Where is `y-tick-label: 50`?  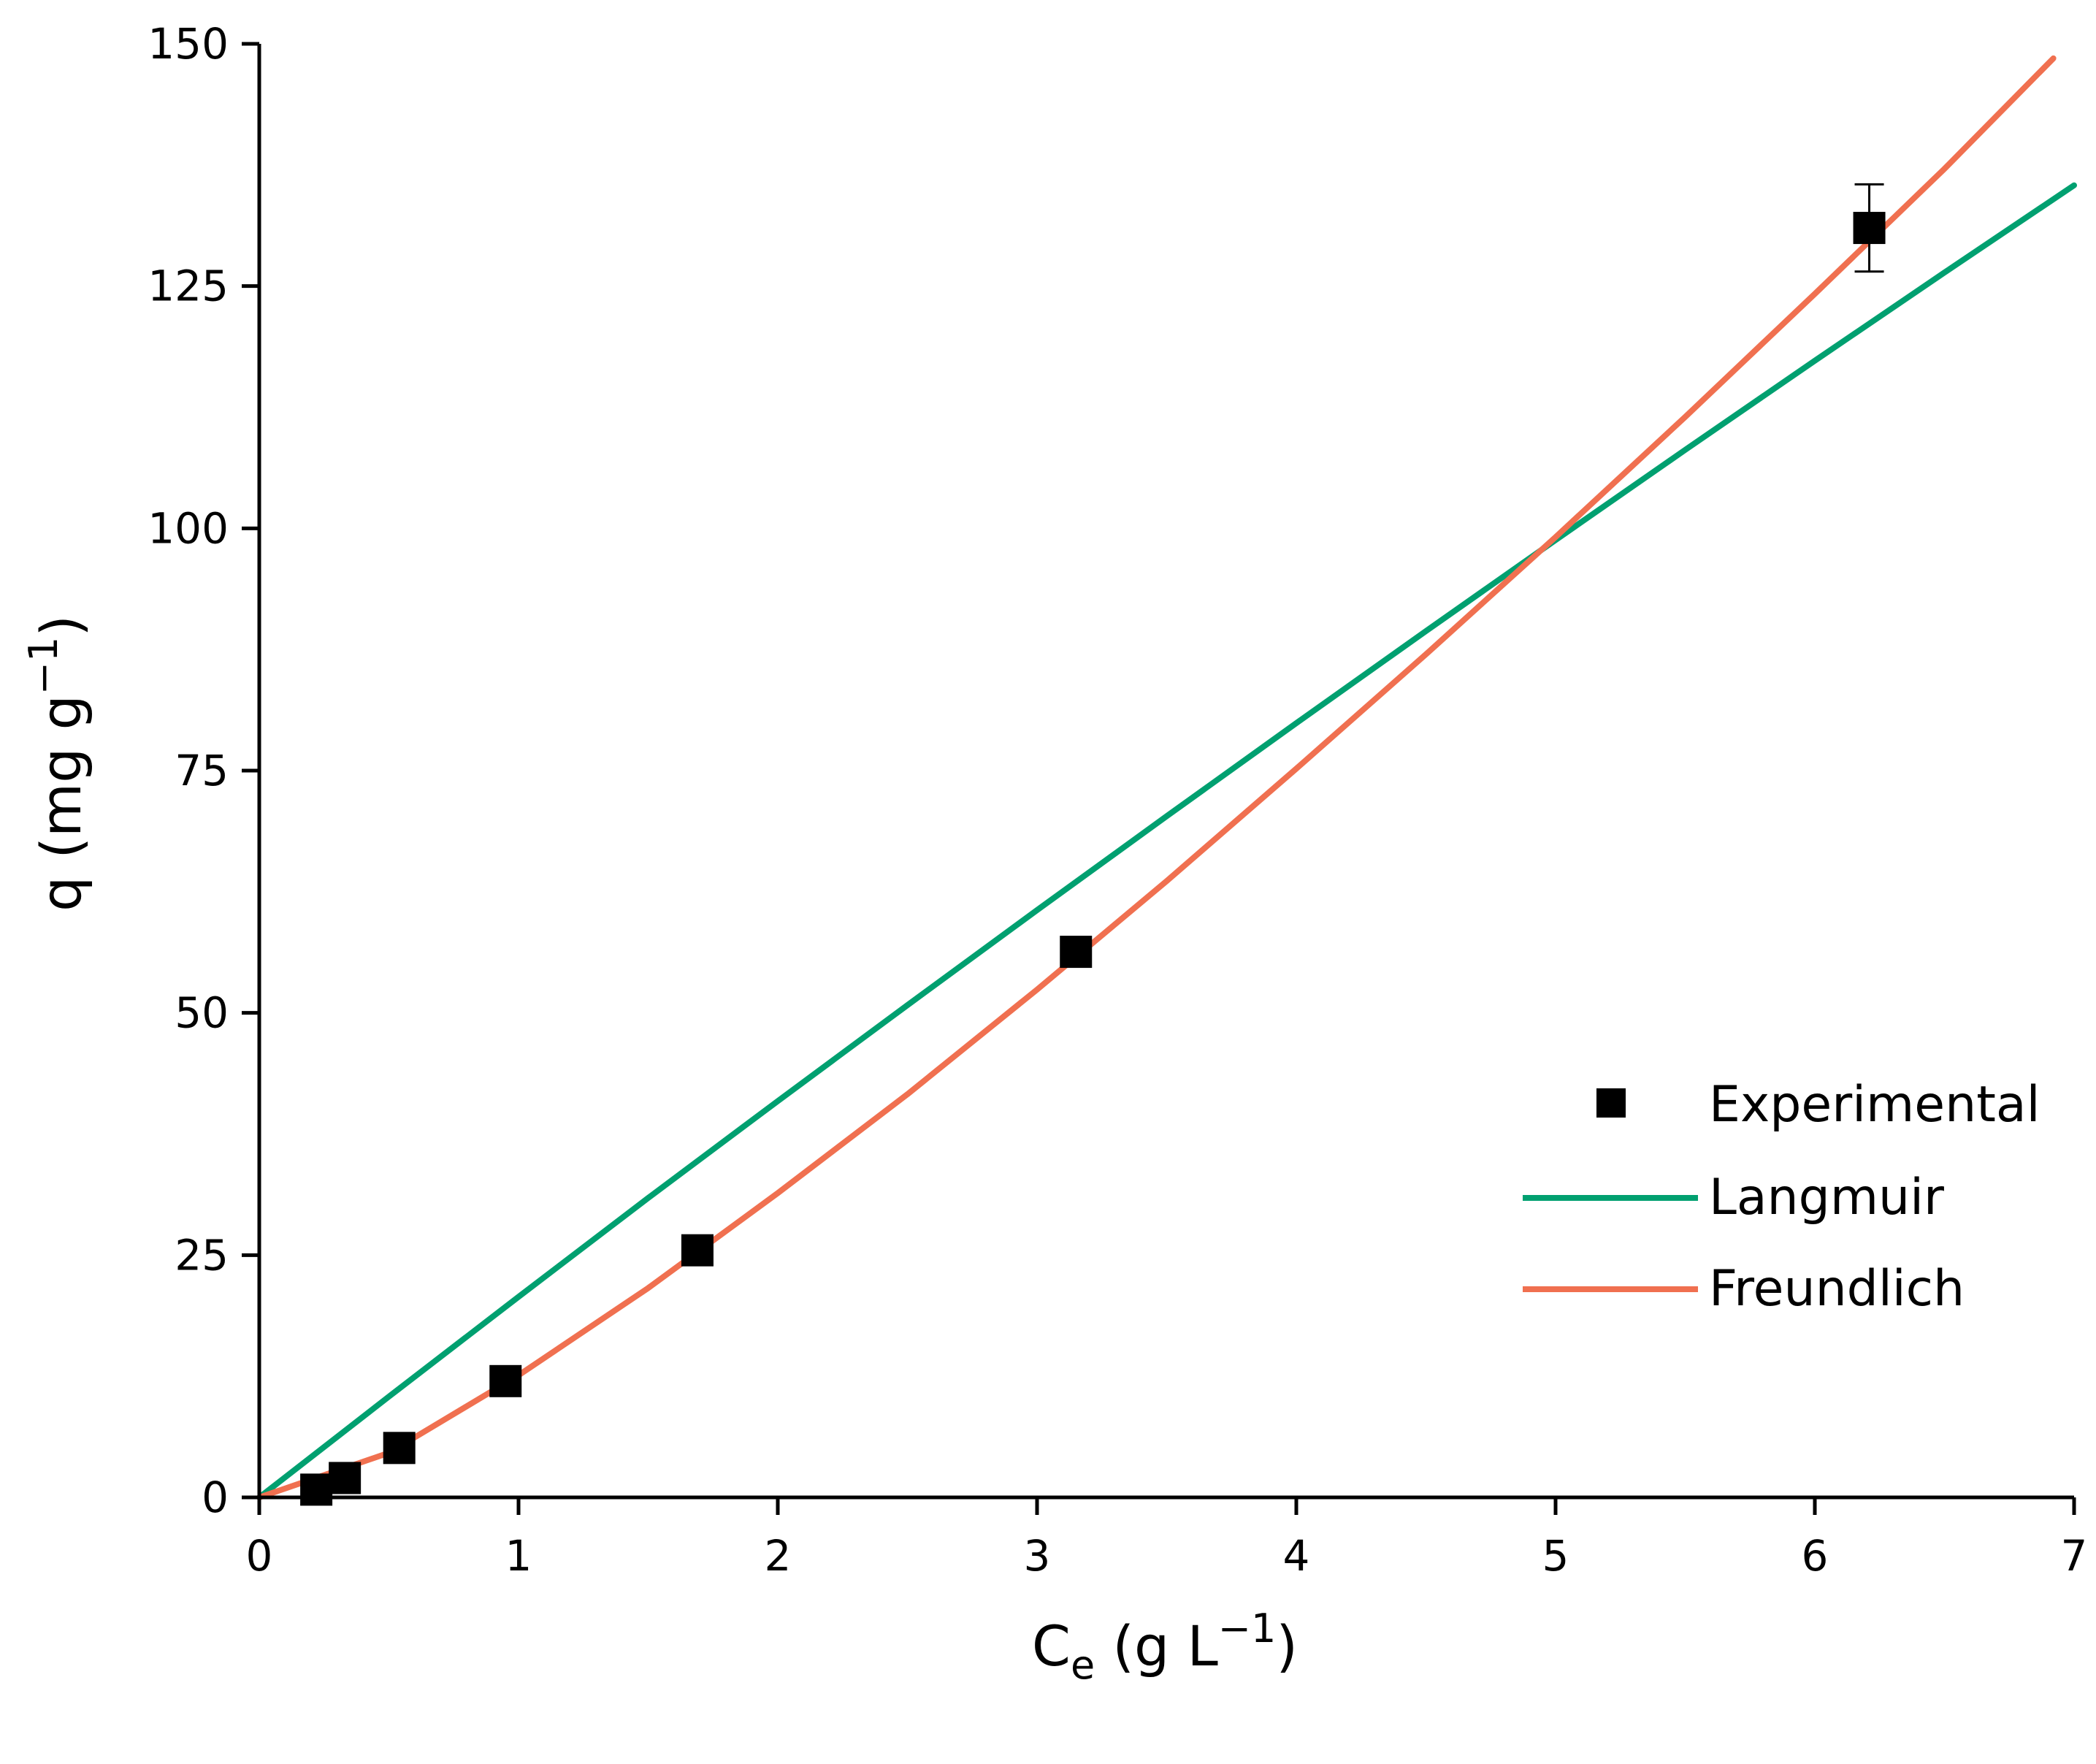
y-tick-label: 50 is located at coordinates (202, 1013).